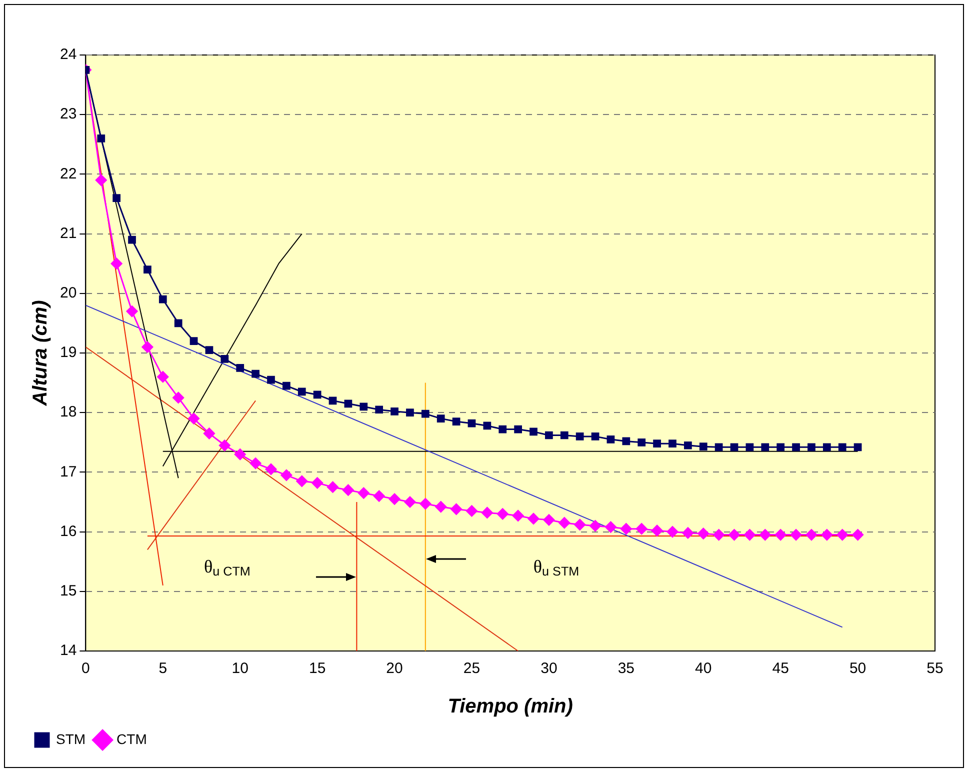 Image resolution: width=970 pixels, height=773 pixels. Describe the element at coordinates (68, 531) in the screenshot. I see `y-tick-label: 16` at that location.